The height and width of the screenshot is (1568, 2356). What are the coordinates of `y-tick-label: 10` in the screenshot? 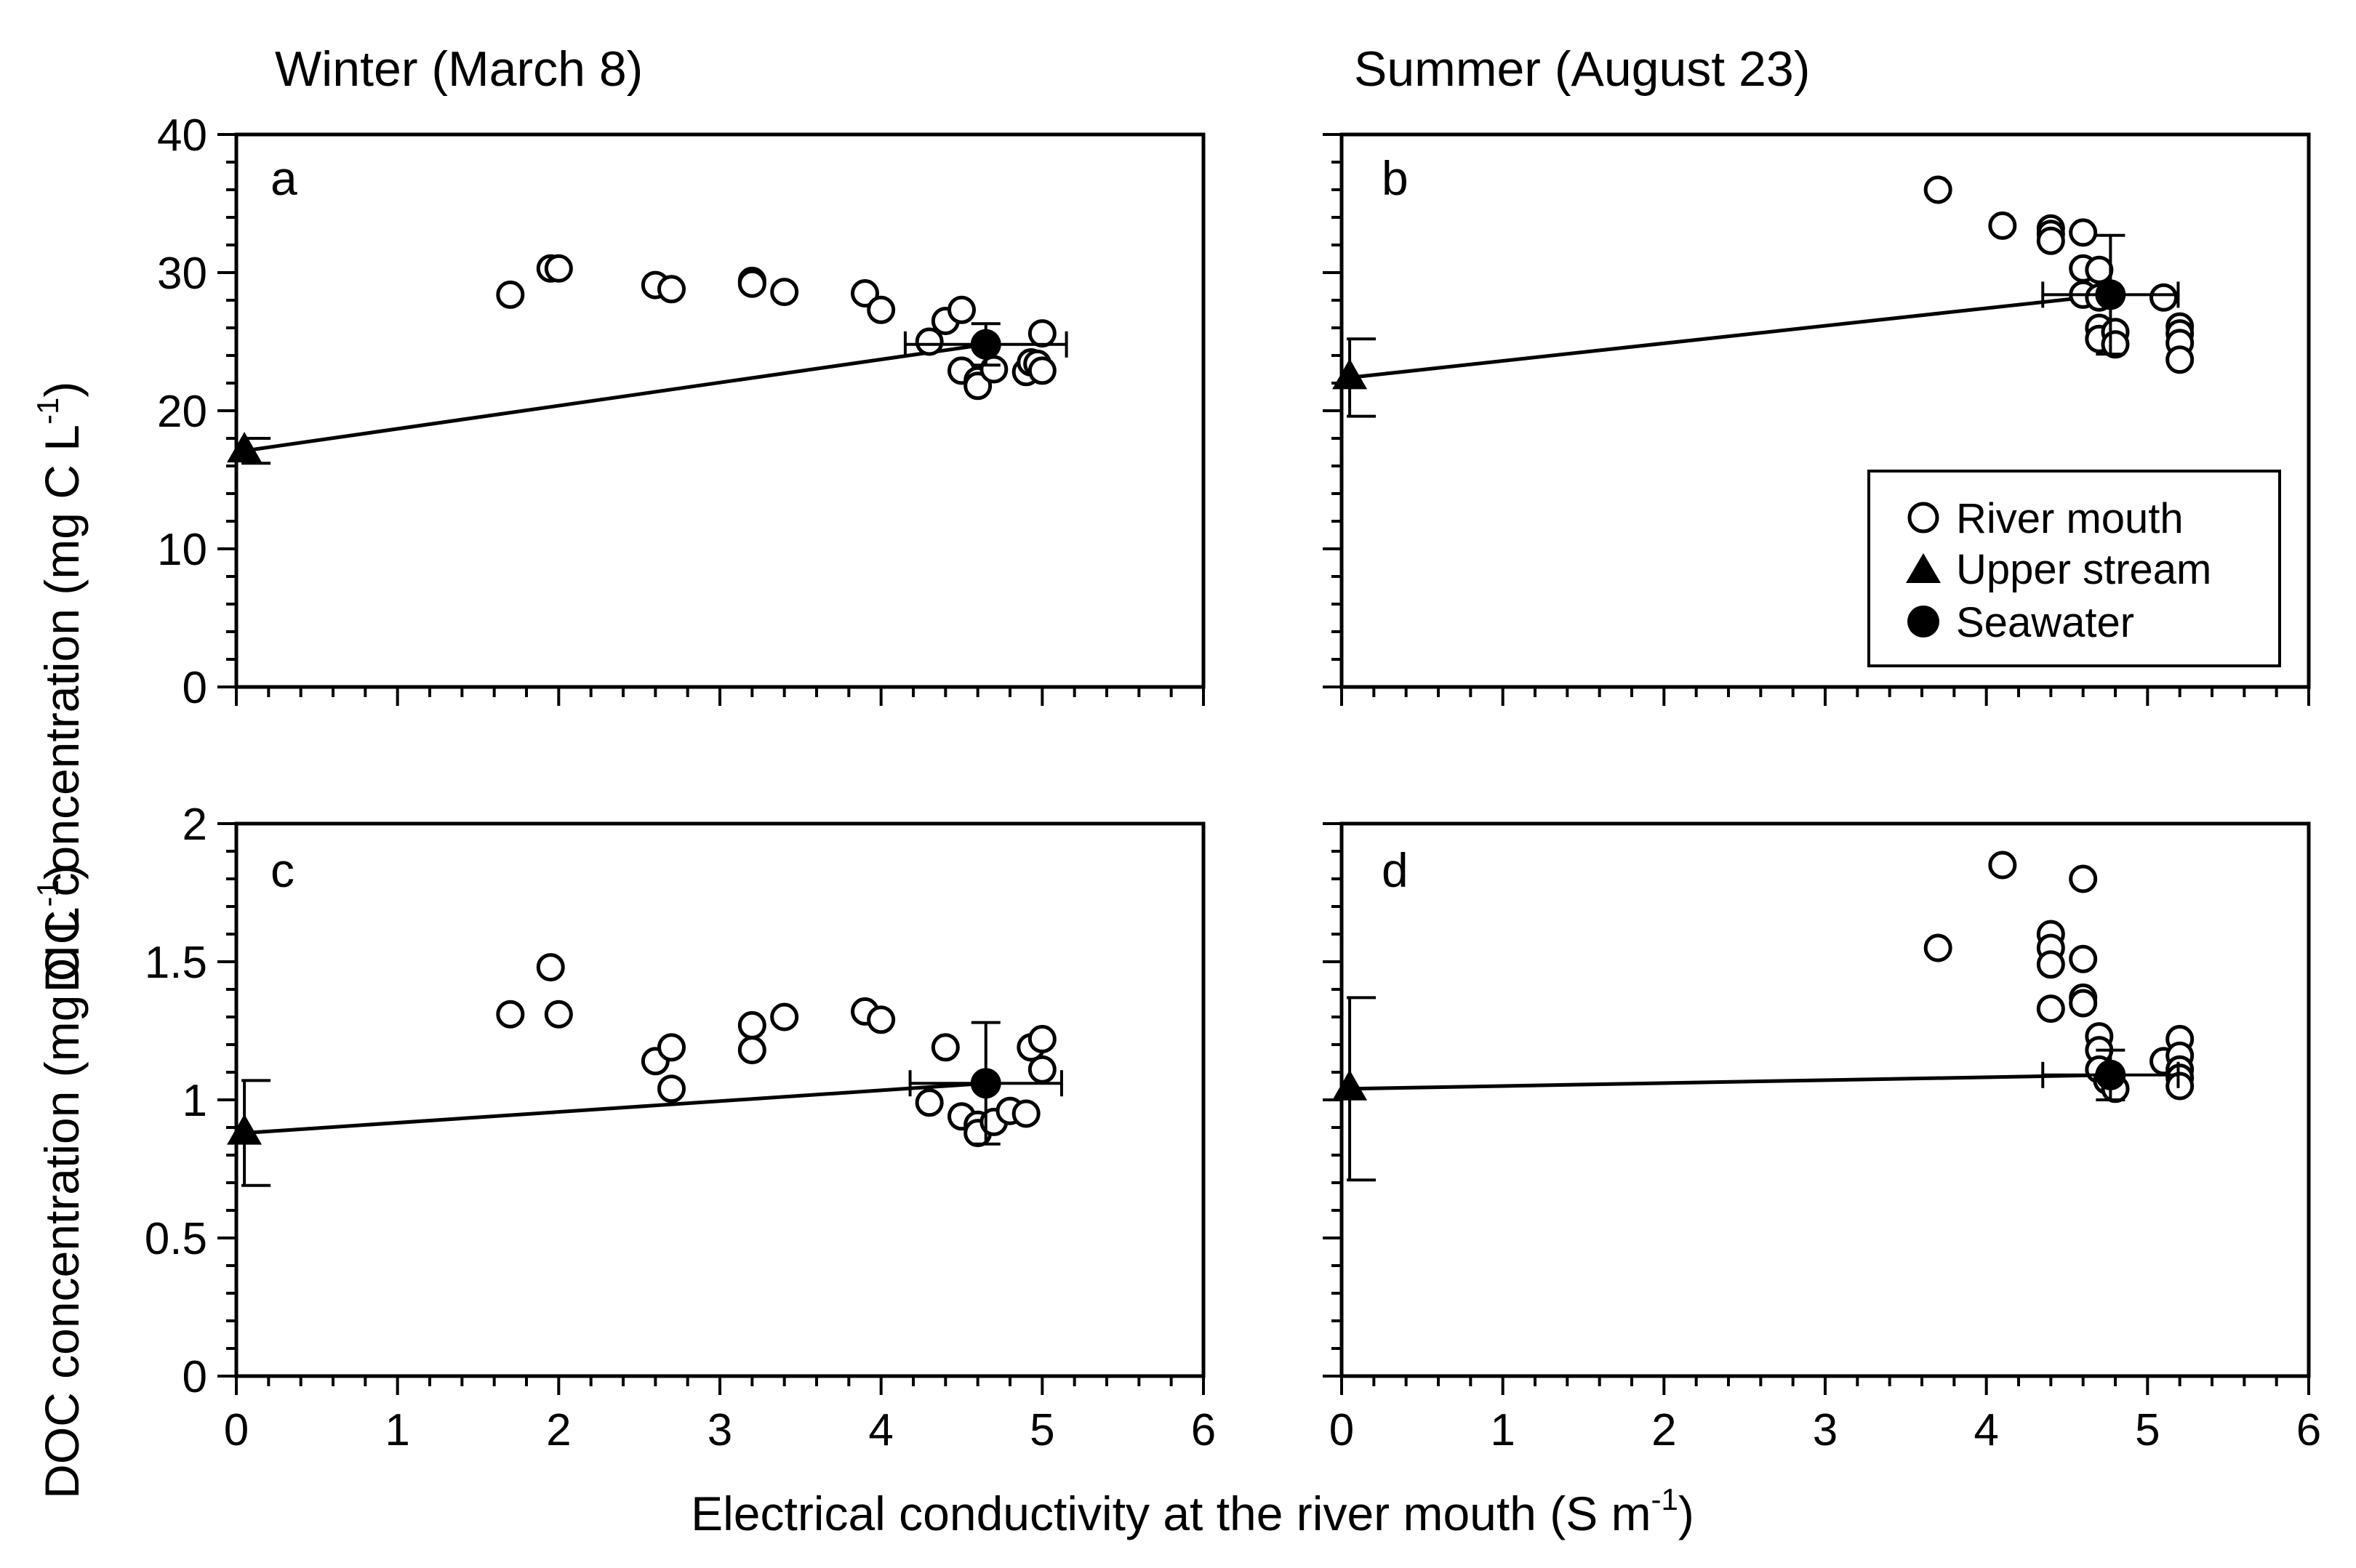 It's located at (182, 550).